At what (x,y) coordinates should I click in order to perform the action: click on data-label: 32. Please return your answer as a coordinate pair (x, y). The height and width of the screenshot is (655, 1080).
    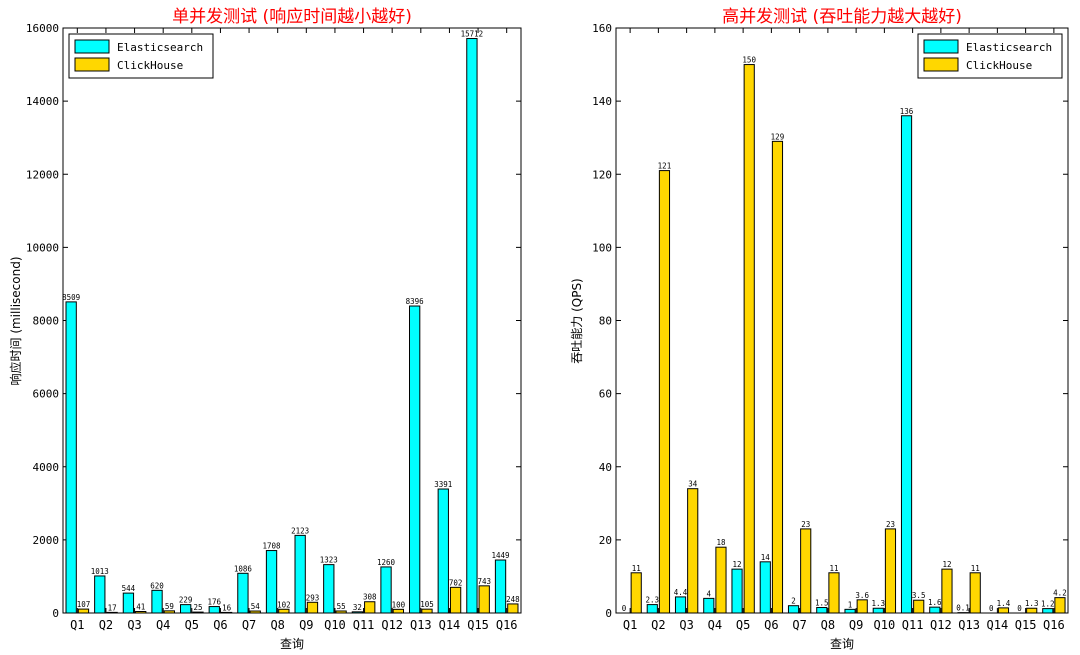
    Looking at the image, I should click on (357, 607).